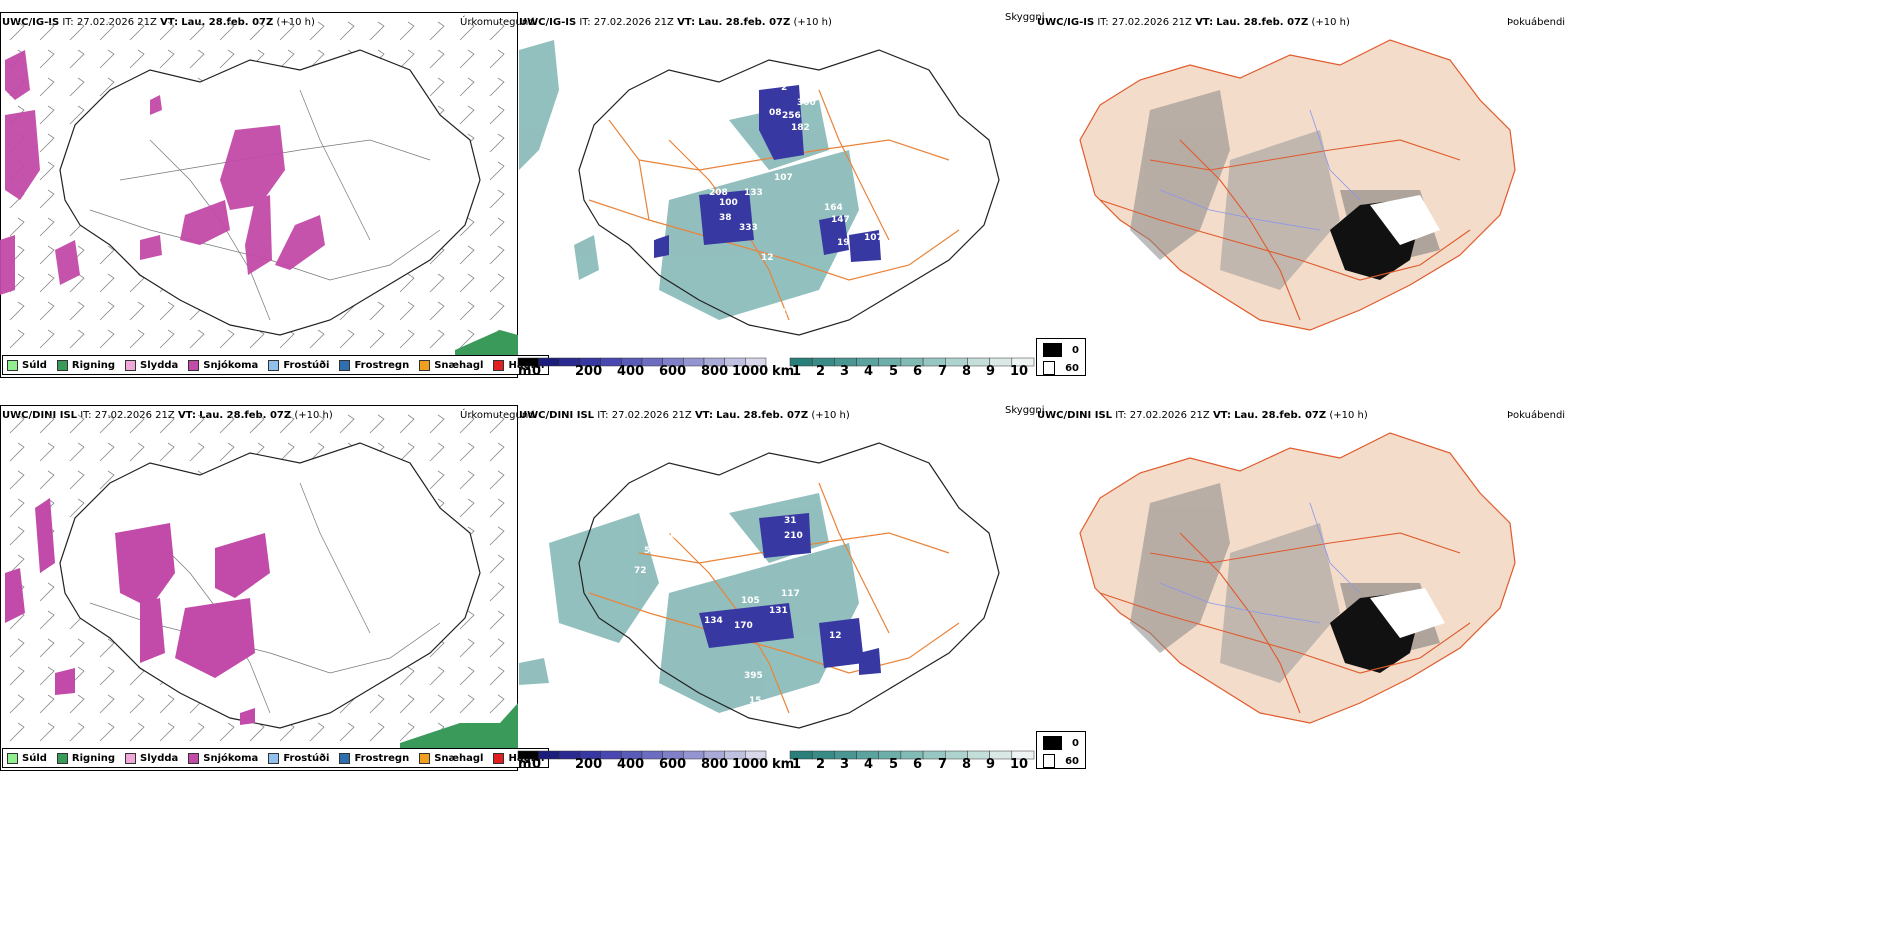 The image size is (1900, 950). Describe the element at coordinates (806, 103) in the screenshot. I see `cloud-base-label: 300` at that location.